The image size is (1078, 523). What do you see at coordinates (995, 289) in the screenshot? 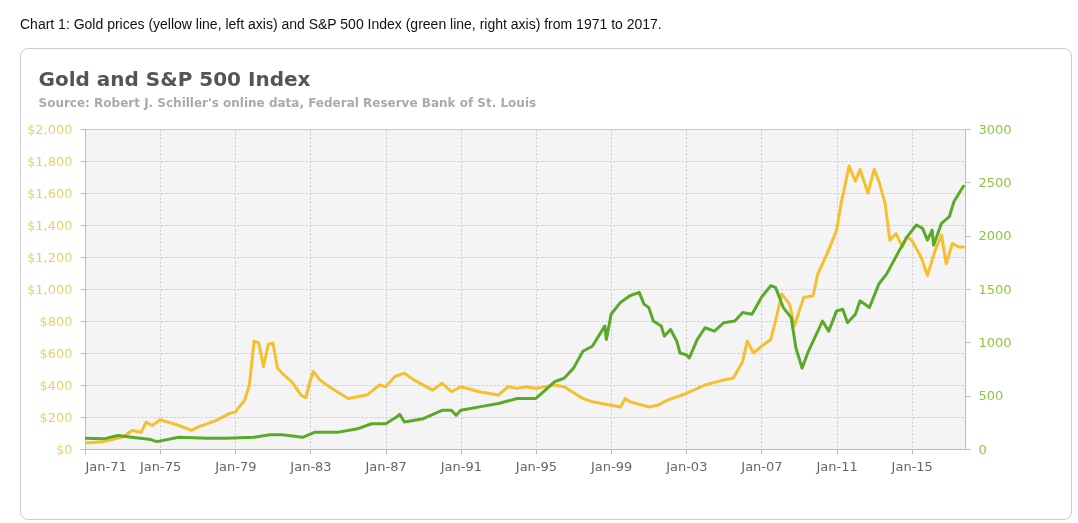
I see `y2-tick-label: 1500` at bounding box center [995, 289].